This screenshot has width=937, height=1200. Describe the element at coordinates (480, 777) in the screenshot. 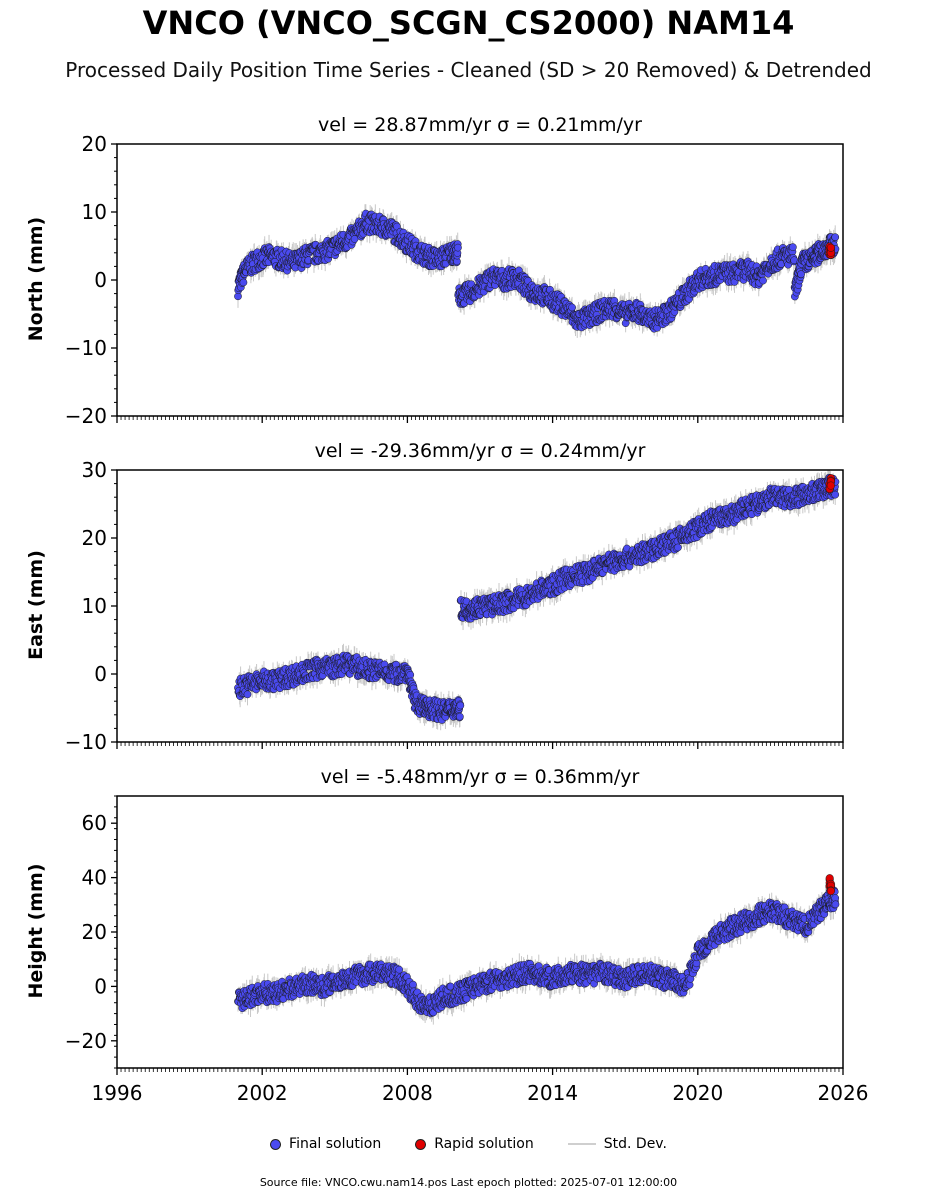

I see `height-panel-title: vel = -5.48mm/yr σ = 0.36mm/yr` at that location.